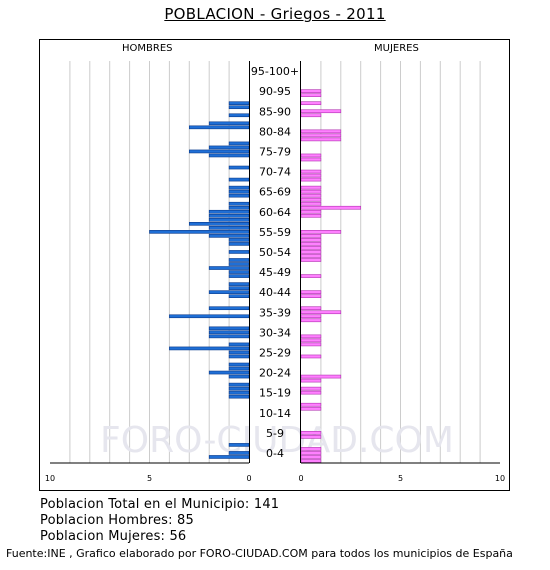  Describe the element at coordinates (275, 252) in the screenshot. I see `age-group-label: 50-54` at that location.